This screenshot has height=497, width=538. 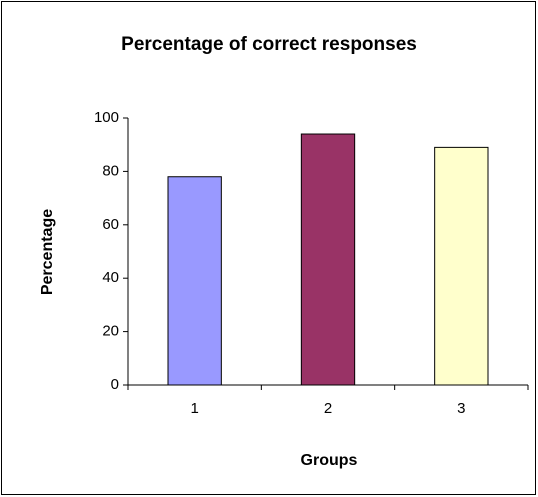 I want to click on x-axis-label: Groups, so click(x=329, y=460).